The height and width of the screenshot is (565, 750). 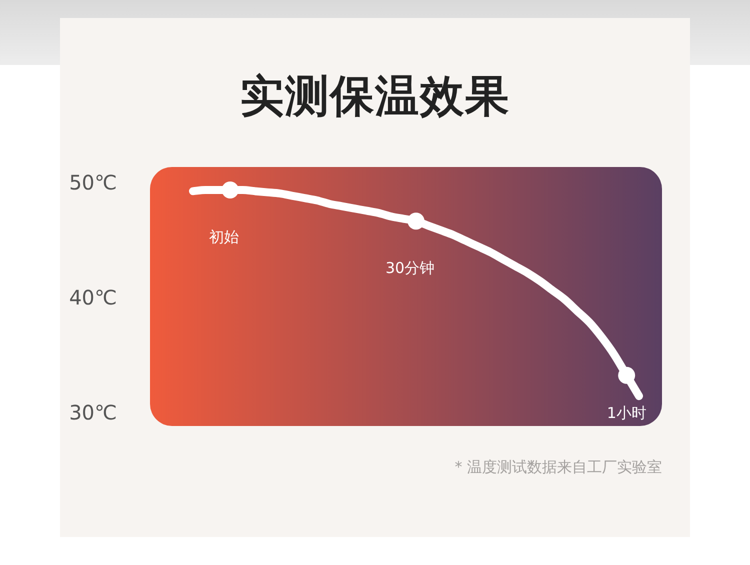 What do you see at coordinates (93, 412) in the screenshot?
I see `y-tick-label: 30℃` at bounding box center [93, 412].